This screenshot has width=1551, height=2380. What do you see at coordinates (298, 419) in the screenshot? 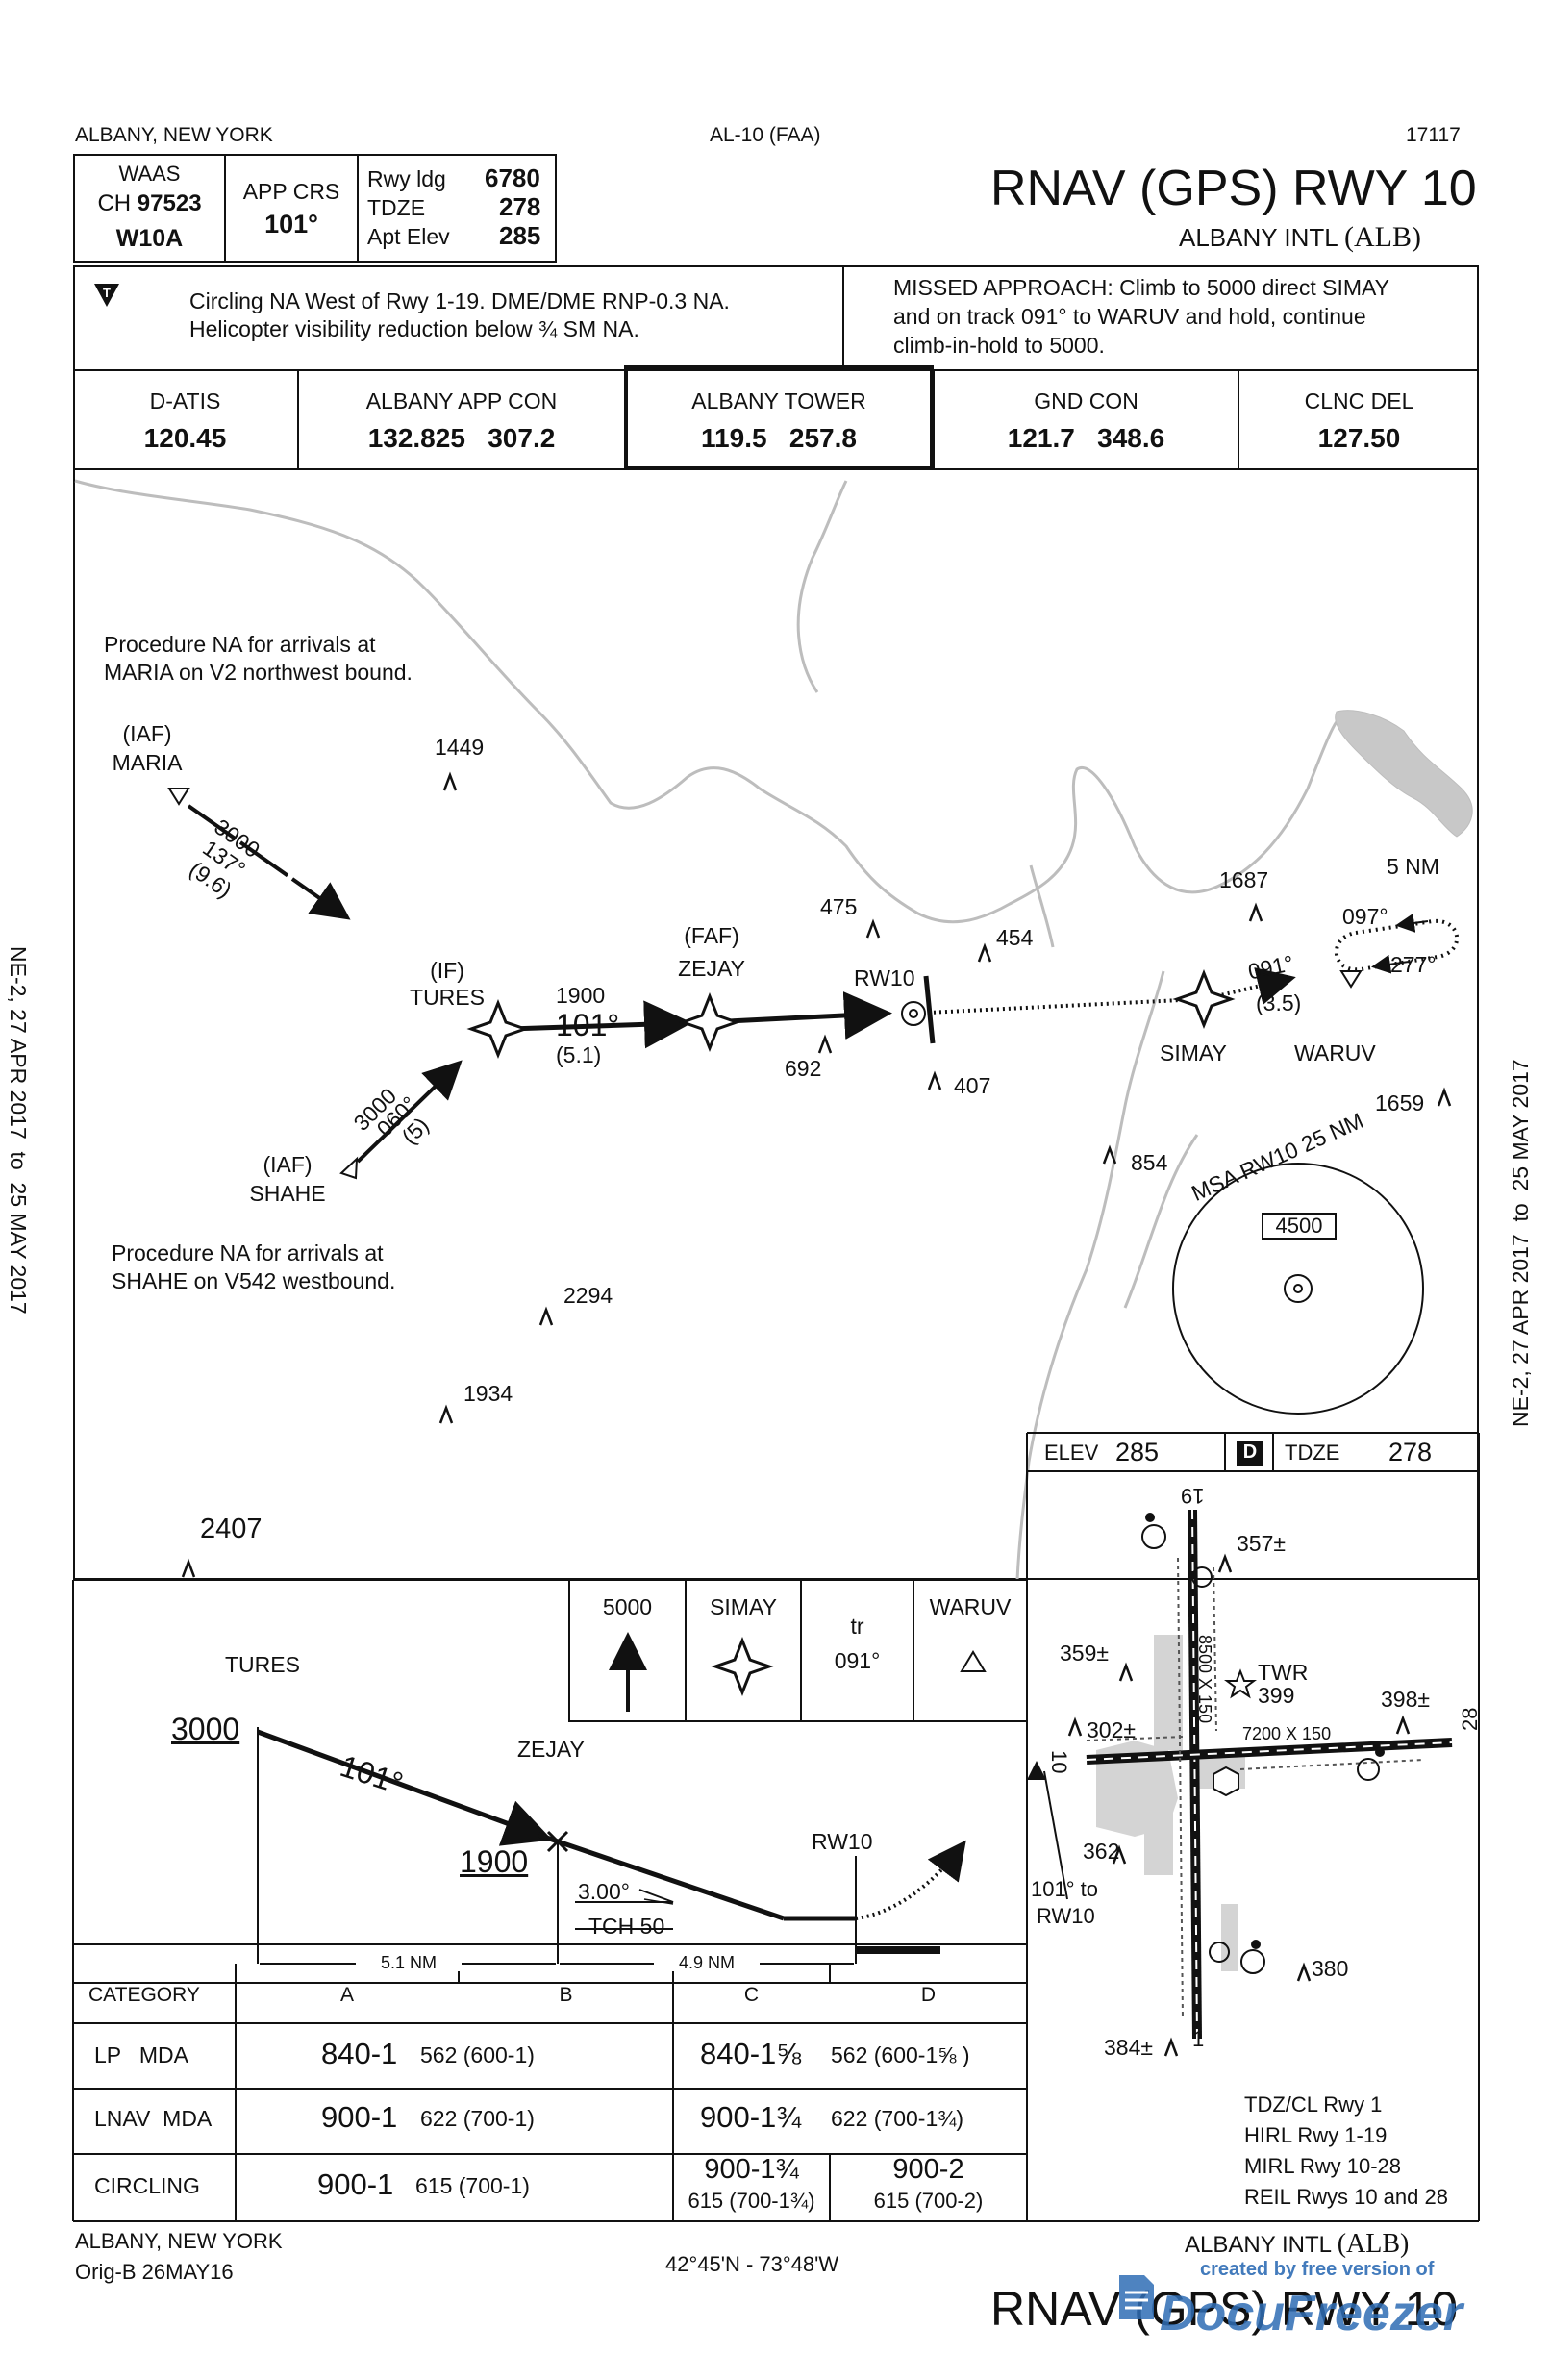
I see `comm-divider` at bounding box center [298, 419].